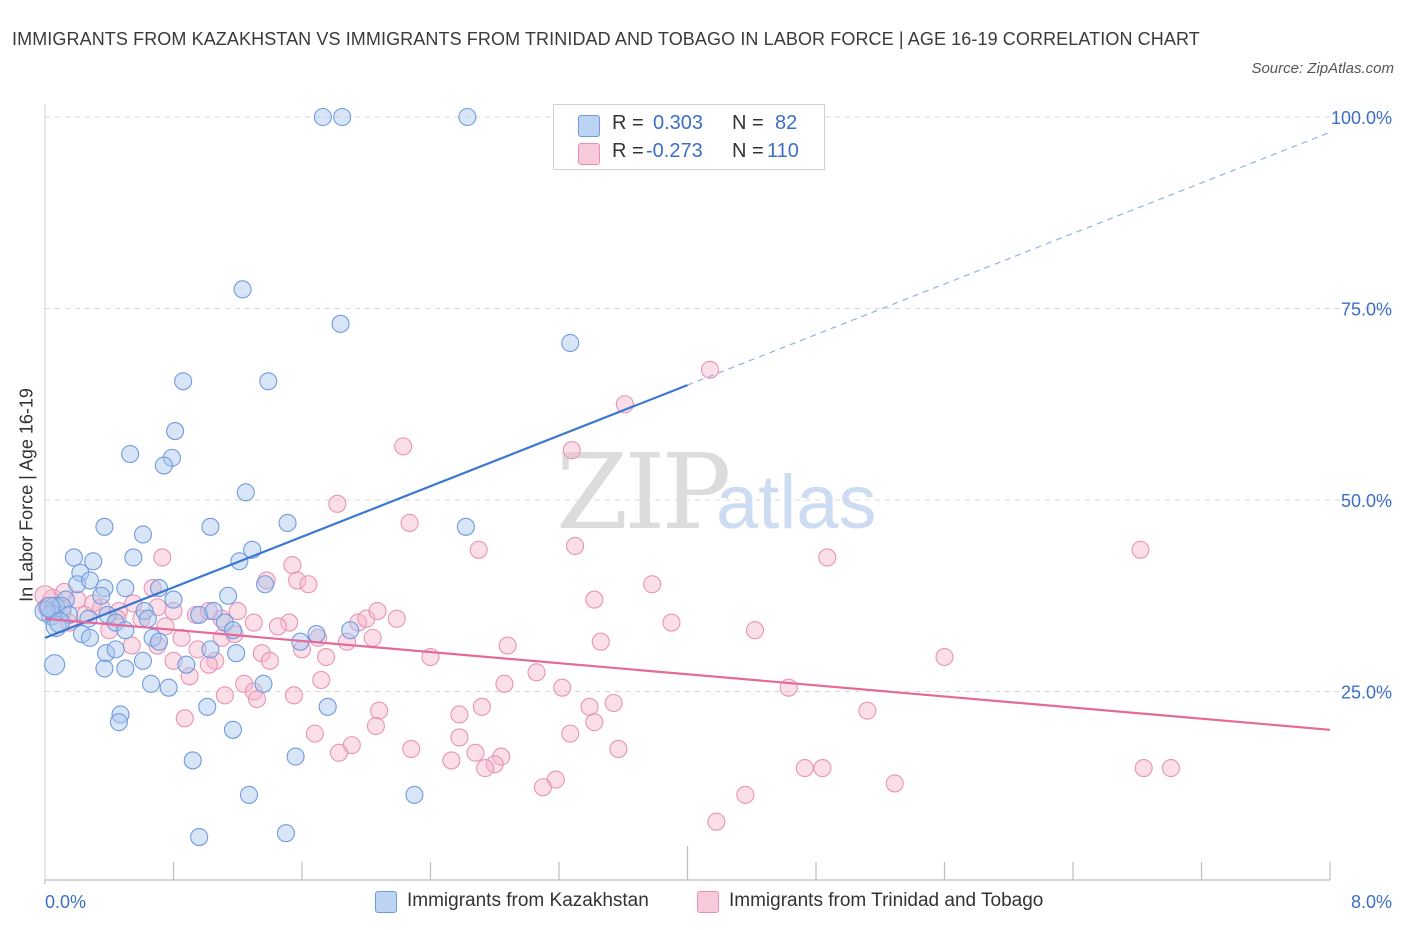 The height and width of the screenshot is (930, 1406). Describe the element at coordinates (642, 492) in the screenshot. I see `watermark-zip: ZIP` at that location.